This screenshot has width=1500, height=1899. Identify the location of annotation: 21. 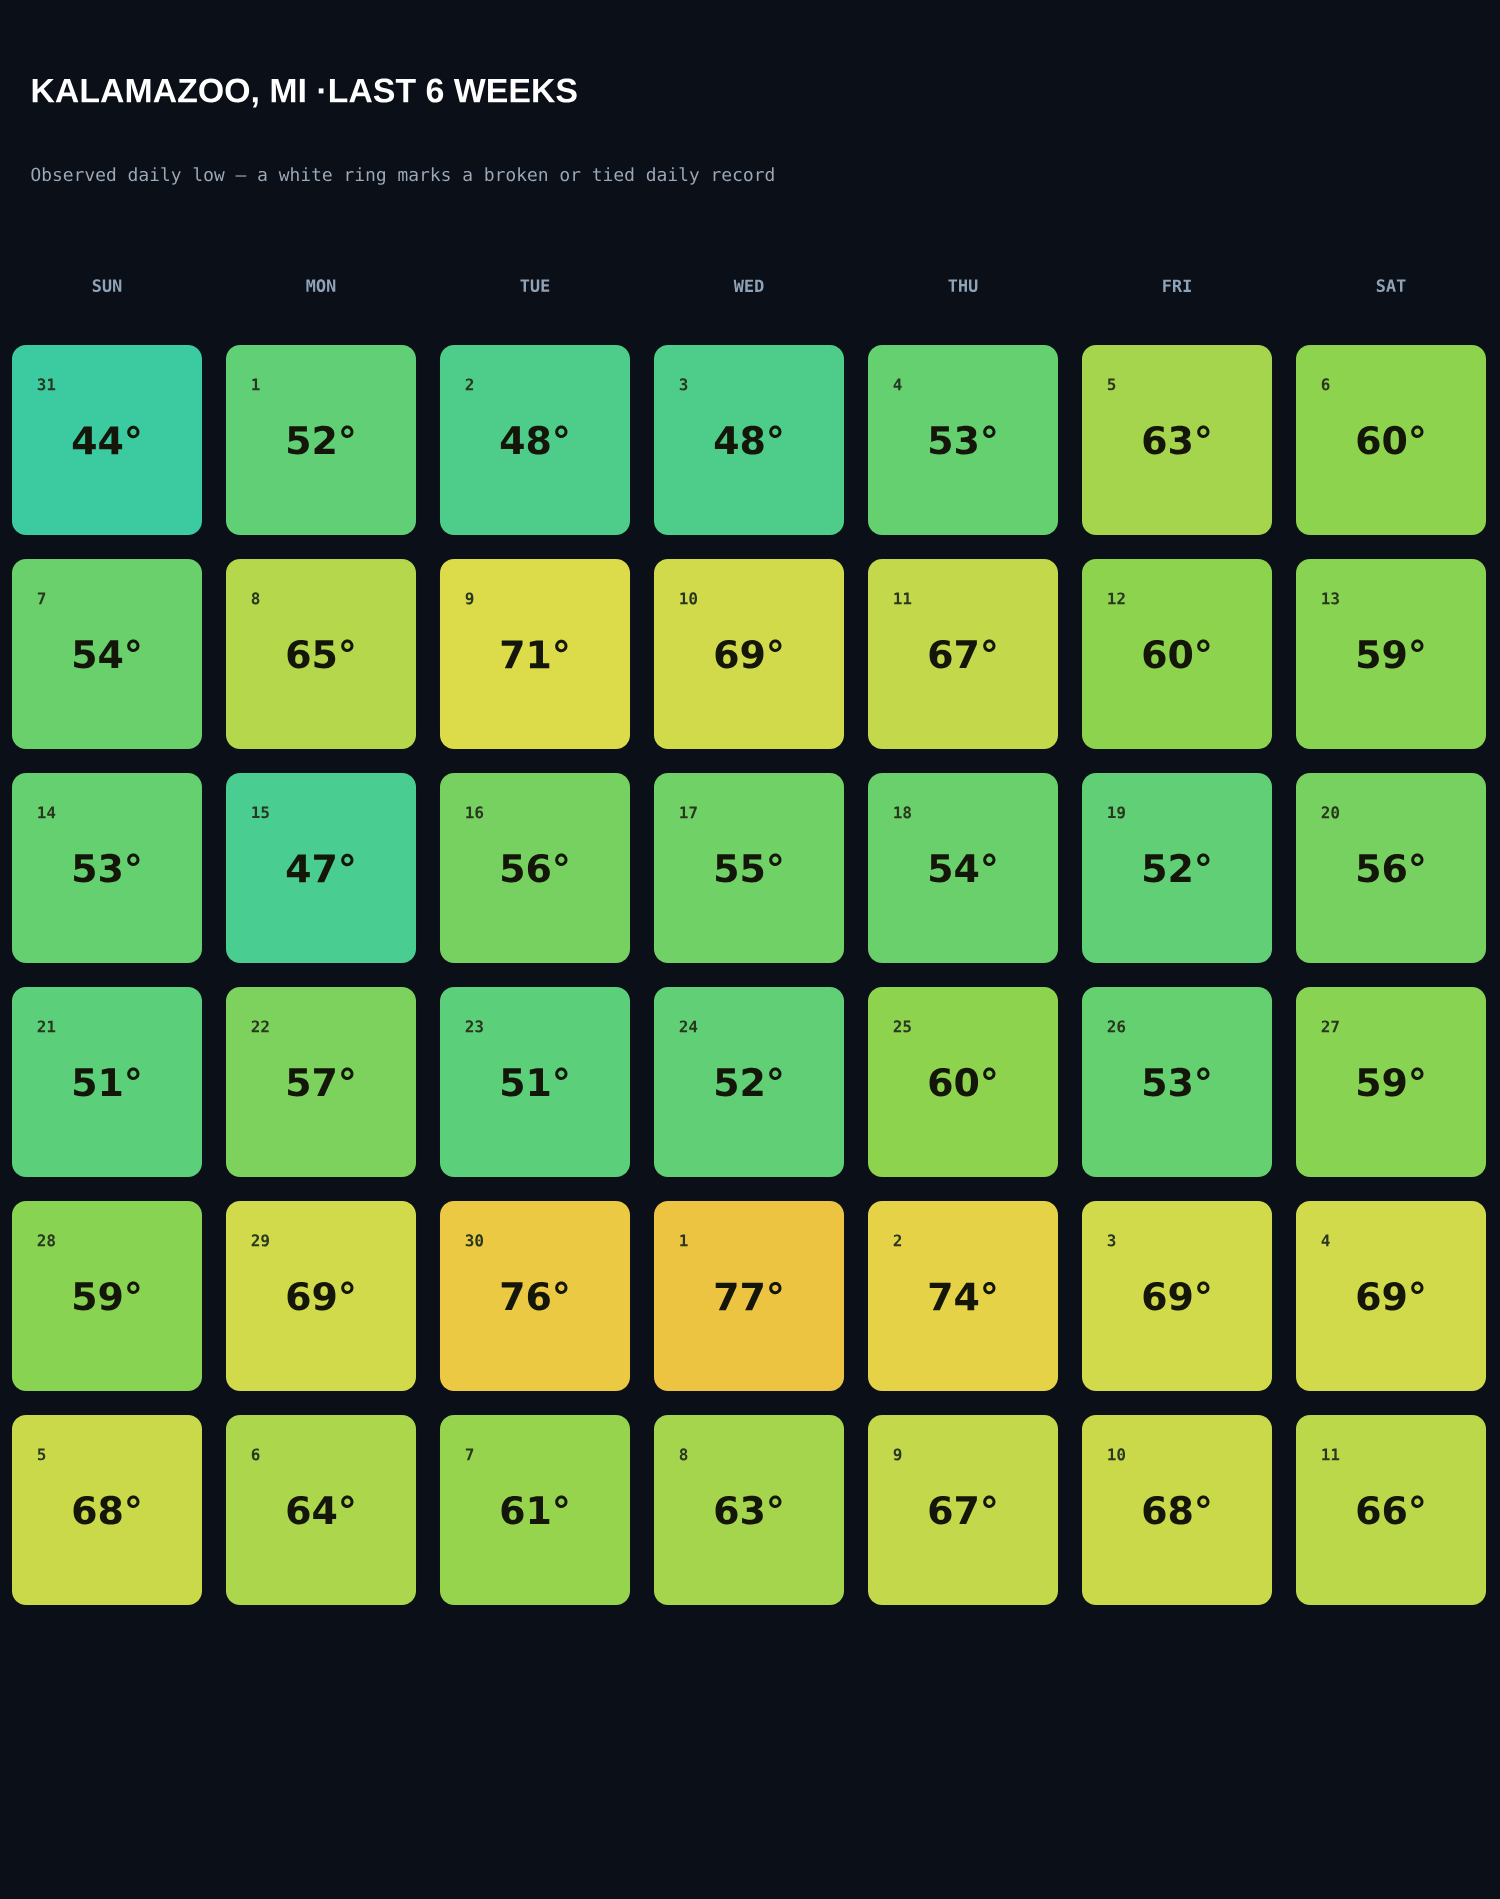
(46, 1026).